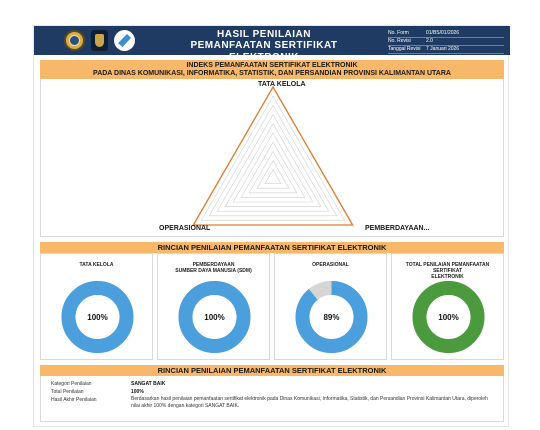 The image size is (540, 430). What do you see at coordinates (74, 400) in the screenshot?
I see `summary-key: Hasil Akhir Penilaian` at bounding box center [74, 400].